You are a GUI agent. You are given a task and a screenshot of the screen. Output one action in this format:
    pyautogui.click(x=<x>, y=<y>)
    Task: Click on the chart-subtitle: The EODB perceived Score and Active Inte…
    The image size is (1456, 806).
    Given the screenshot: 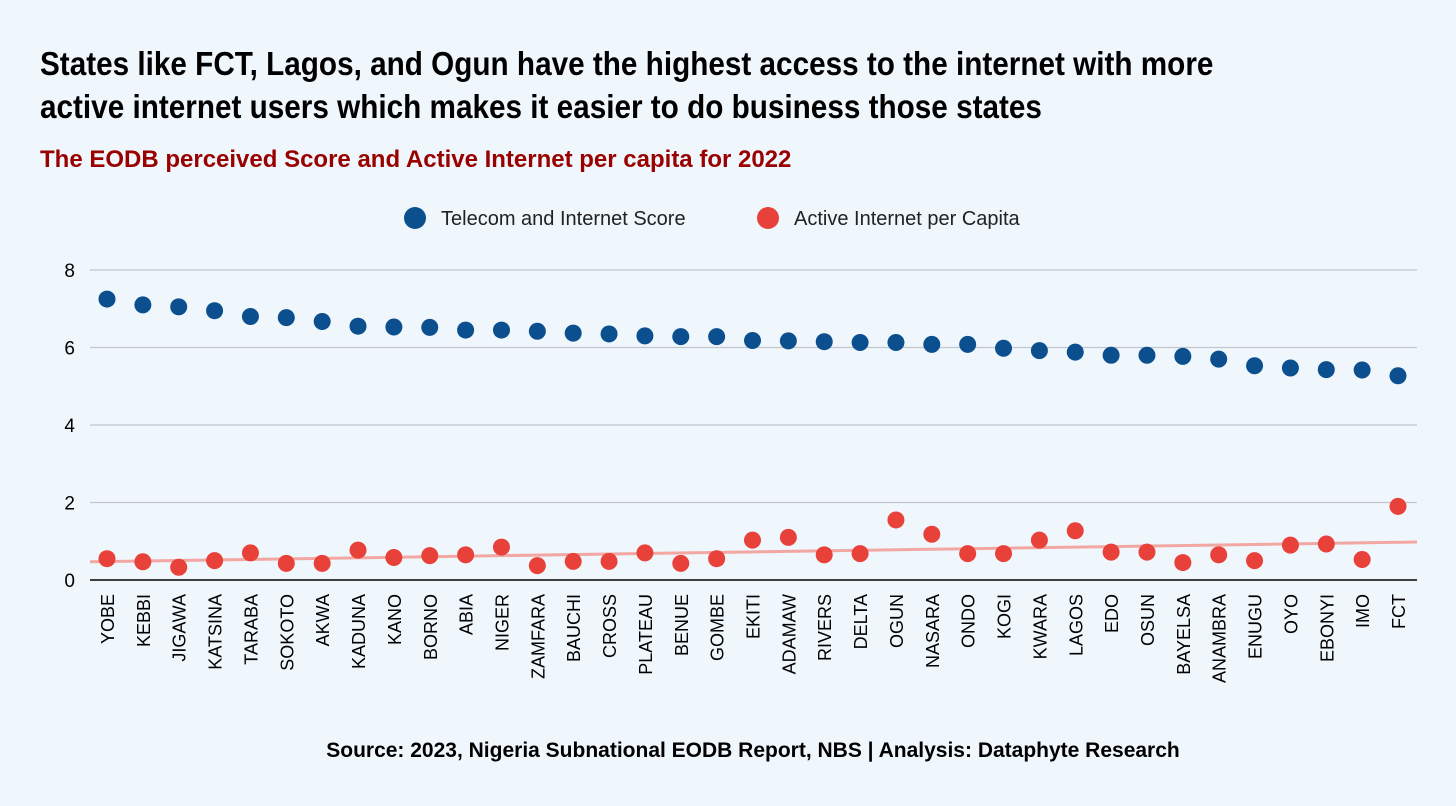 What is the action you would take?
    pyautogui.click(x=416, y=159)
    